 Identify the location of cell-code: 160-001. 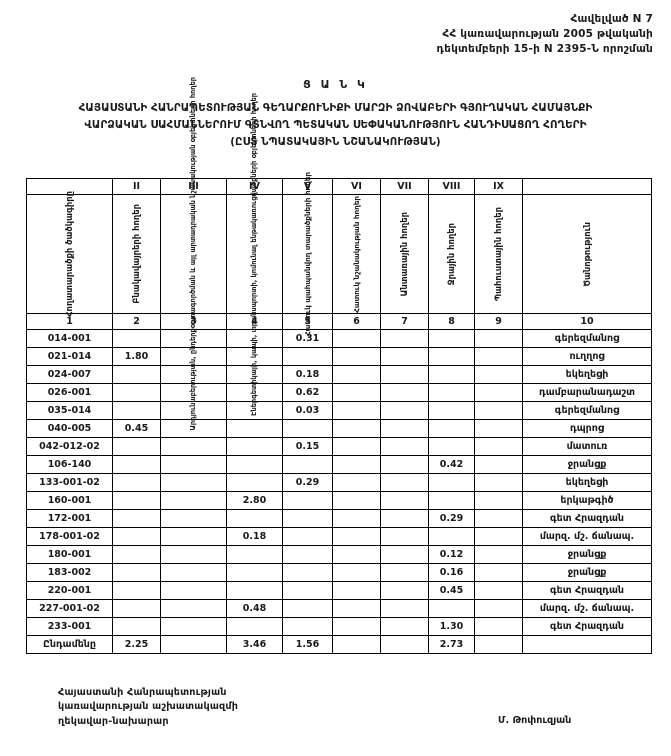
(69, 500).